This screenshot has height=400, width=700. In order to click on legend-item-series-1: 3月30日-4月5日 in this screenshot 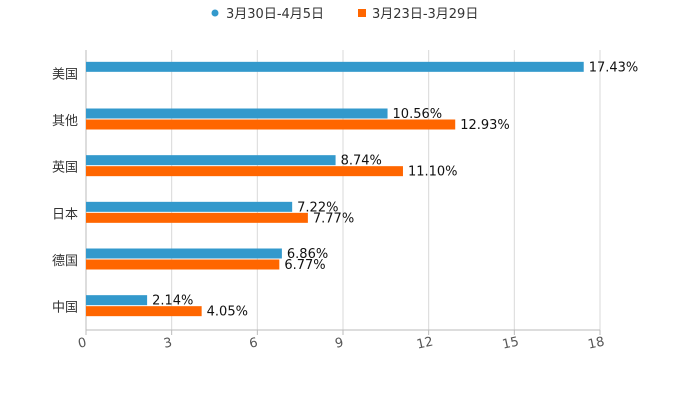, I will do `click(268, 14)`.